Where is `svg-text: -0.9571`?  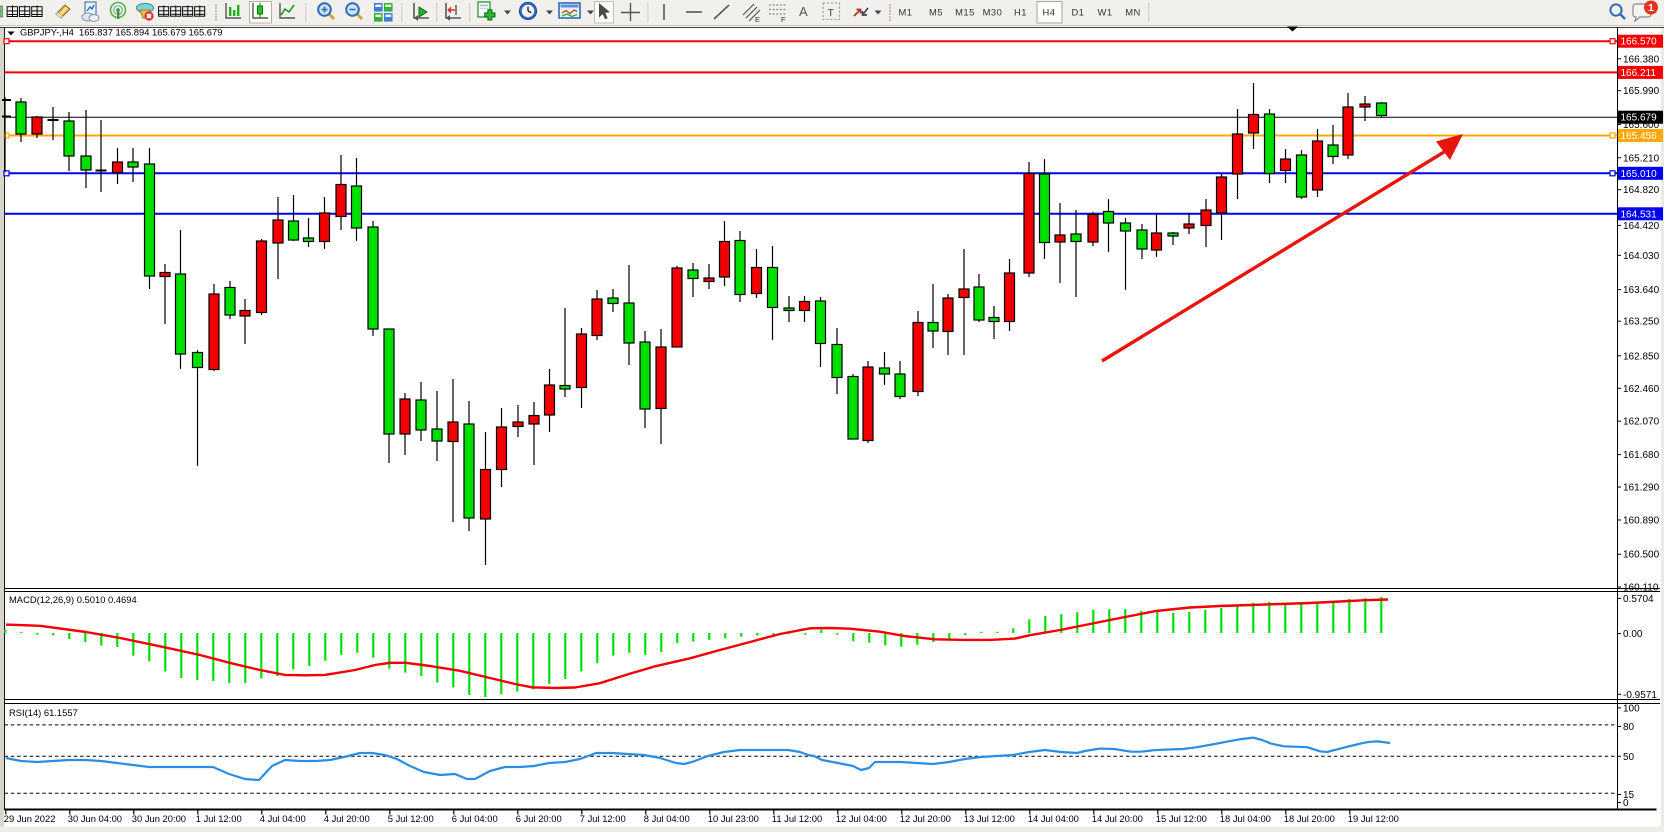 svg-text: -0.9571 is located at coordinates (1640, 695).